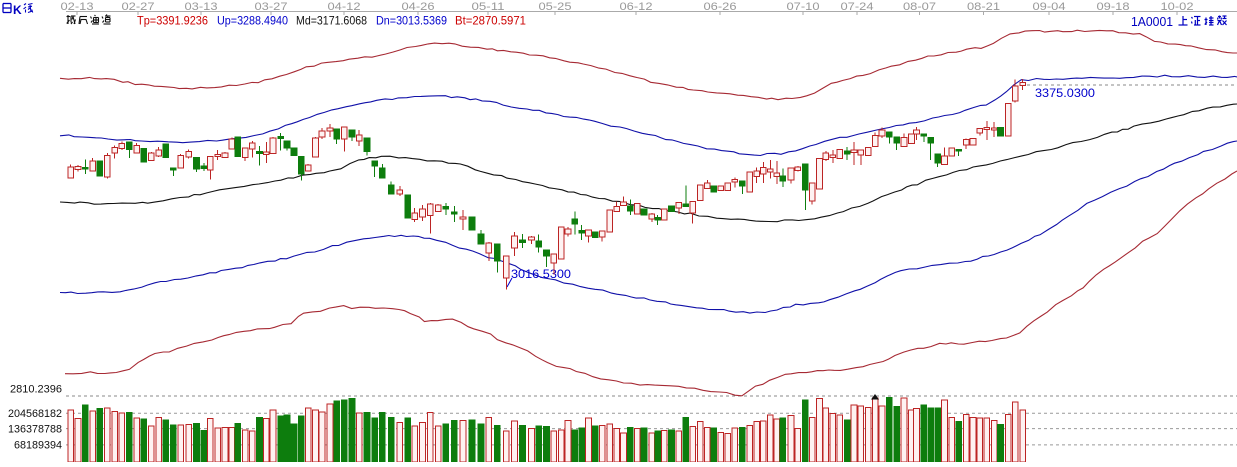 The width and height of the screenshot is (1237, 467). I want to click on svg-text: Bt=2870.5971, so click(490, 21).